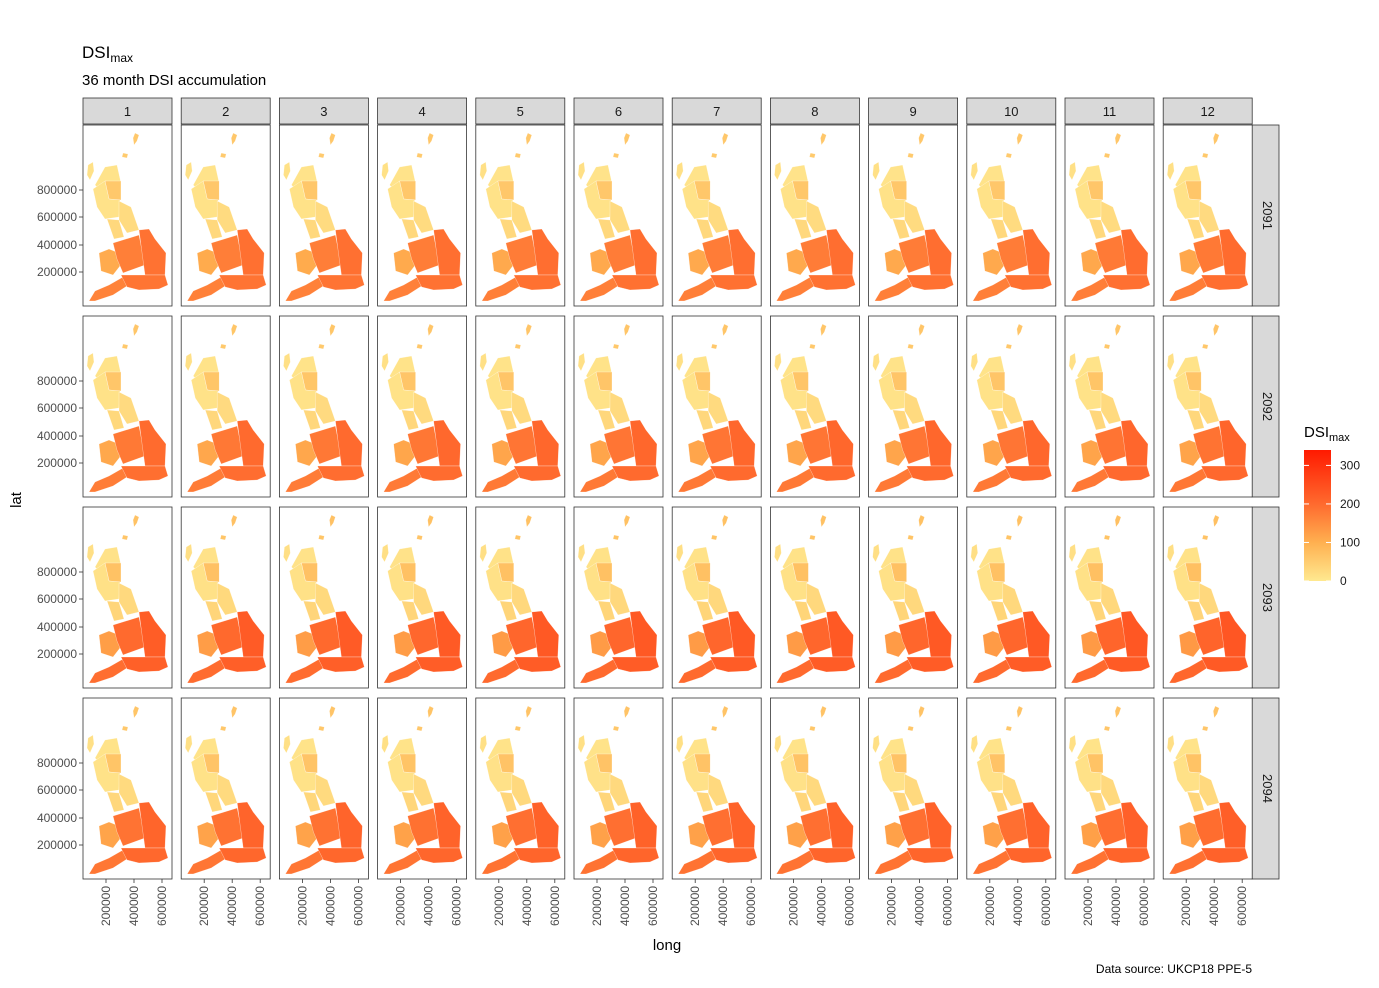 The image size is (1379, 988). What do you see at coordinates (527, 906) in the screenshot?
I see `x-tick-label: 400000` at bounding box center [527, 906].